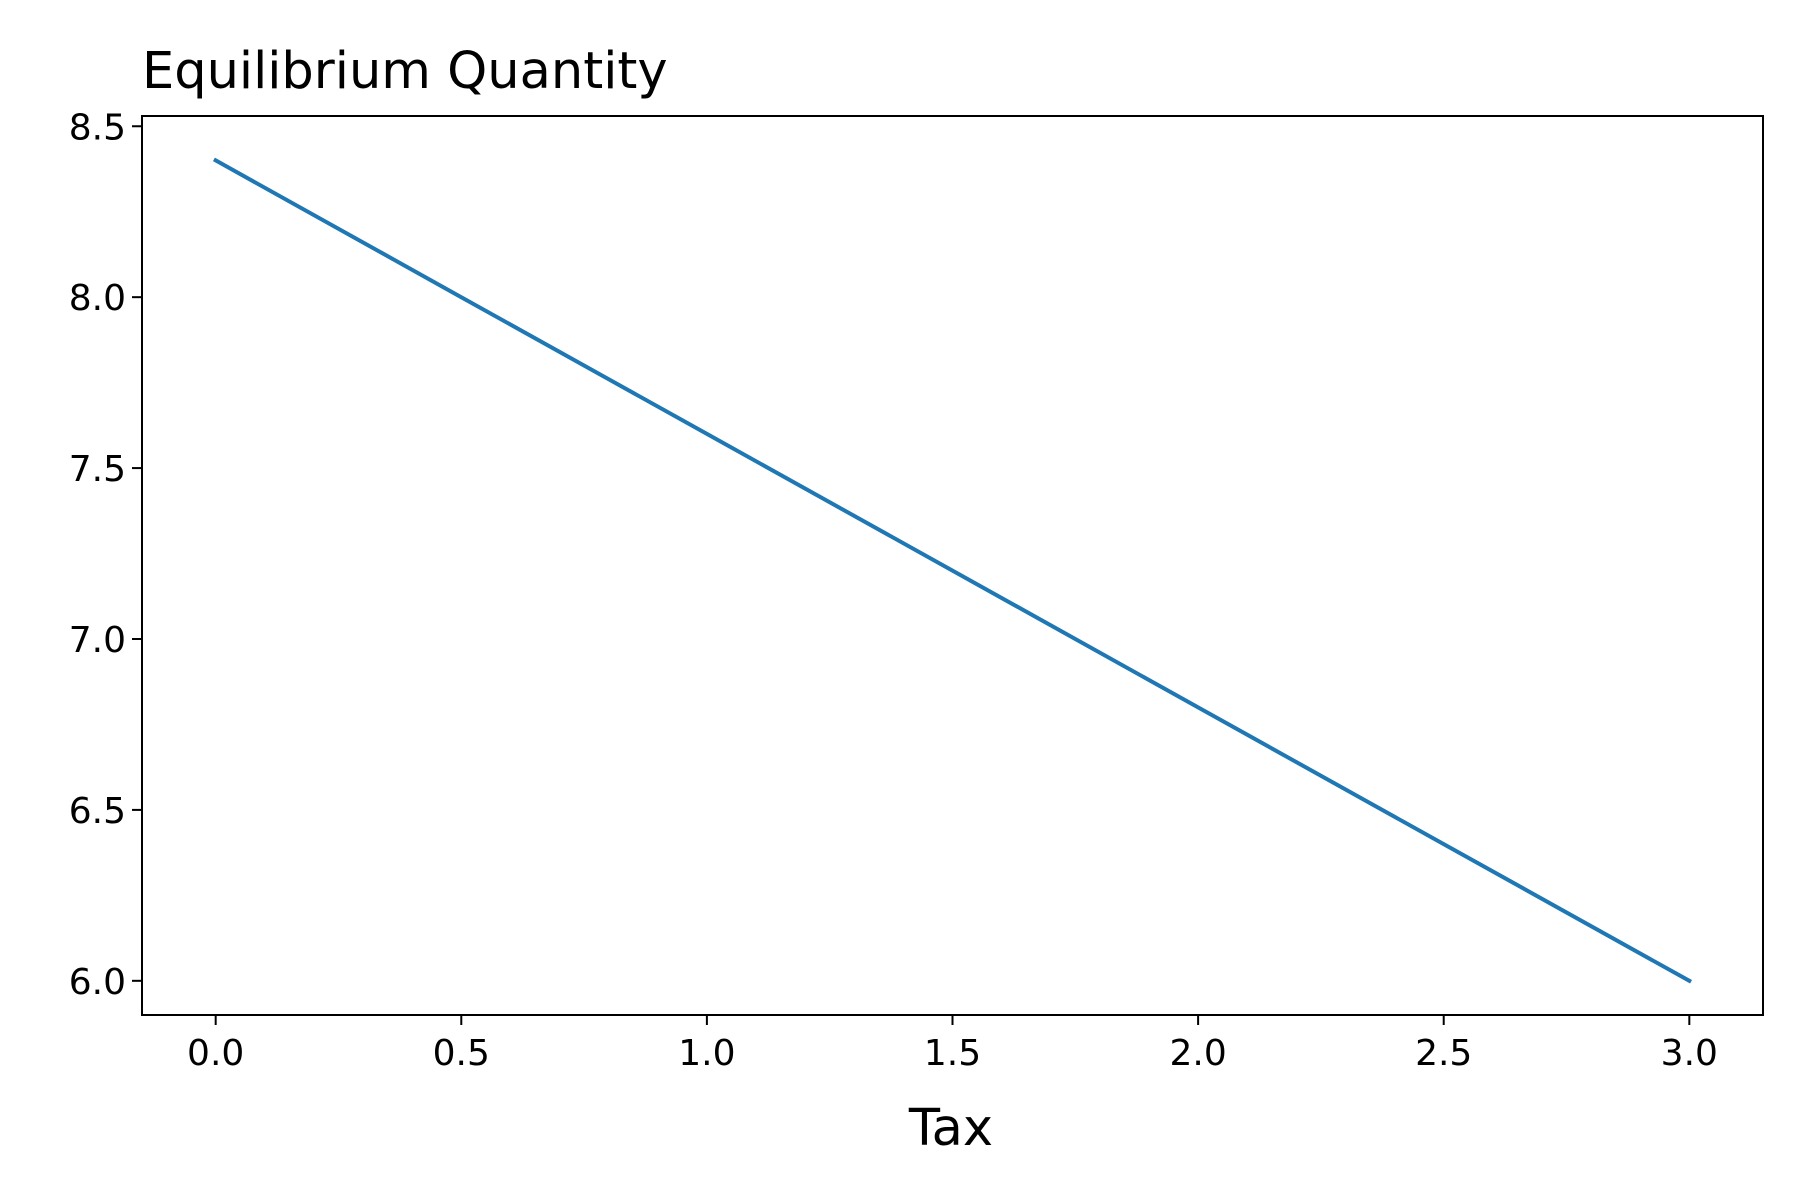  I want to click on x-tick-label: 3.0, so click(1689, 1053).